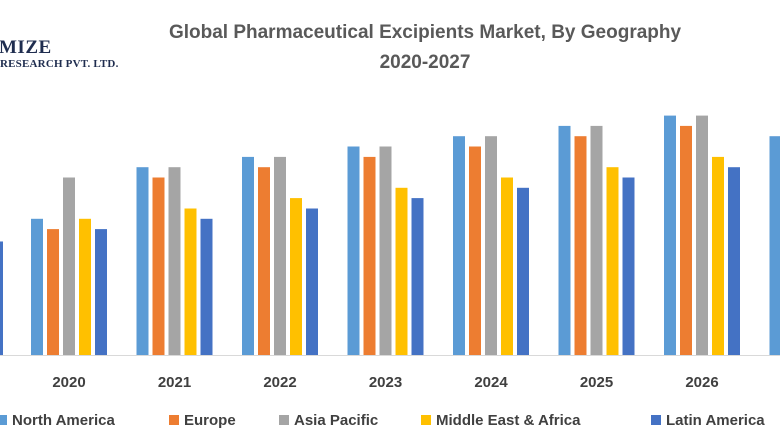 This screenshot has height=440, width=780. Describe the element at coordinates (369, 255) in the screenshot. I see `bar-2023-europe` at that location.